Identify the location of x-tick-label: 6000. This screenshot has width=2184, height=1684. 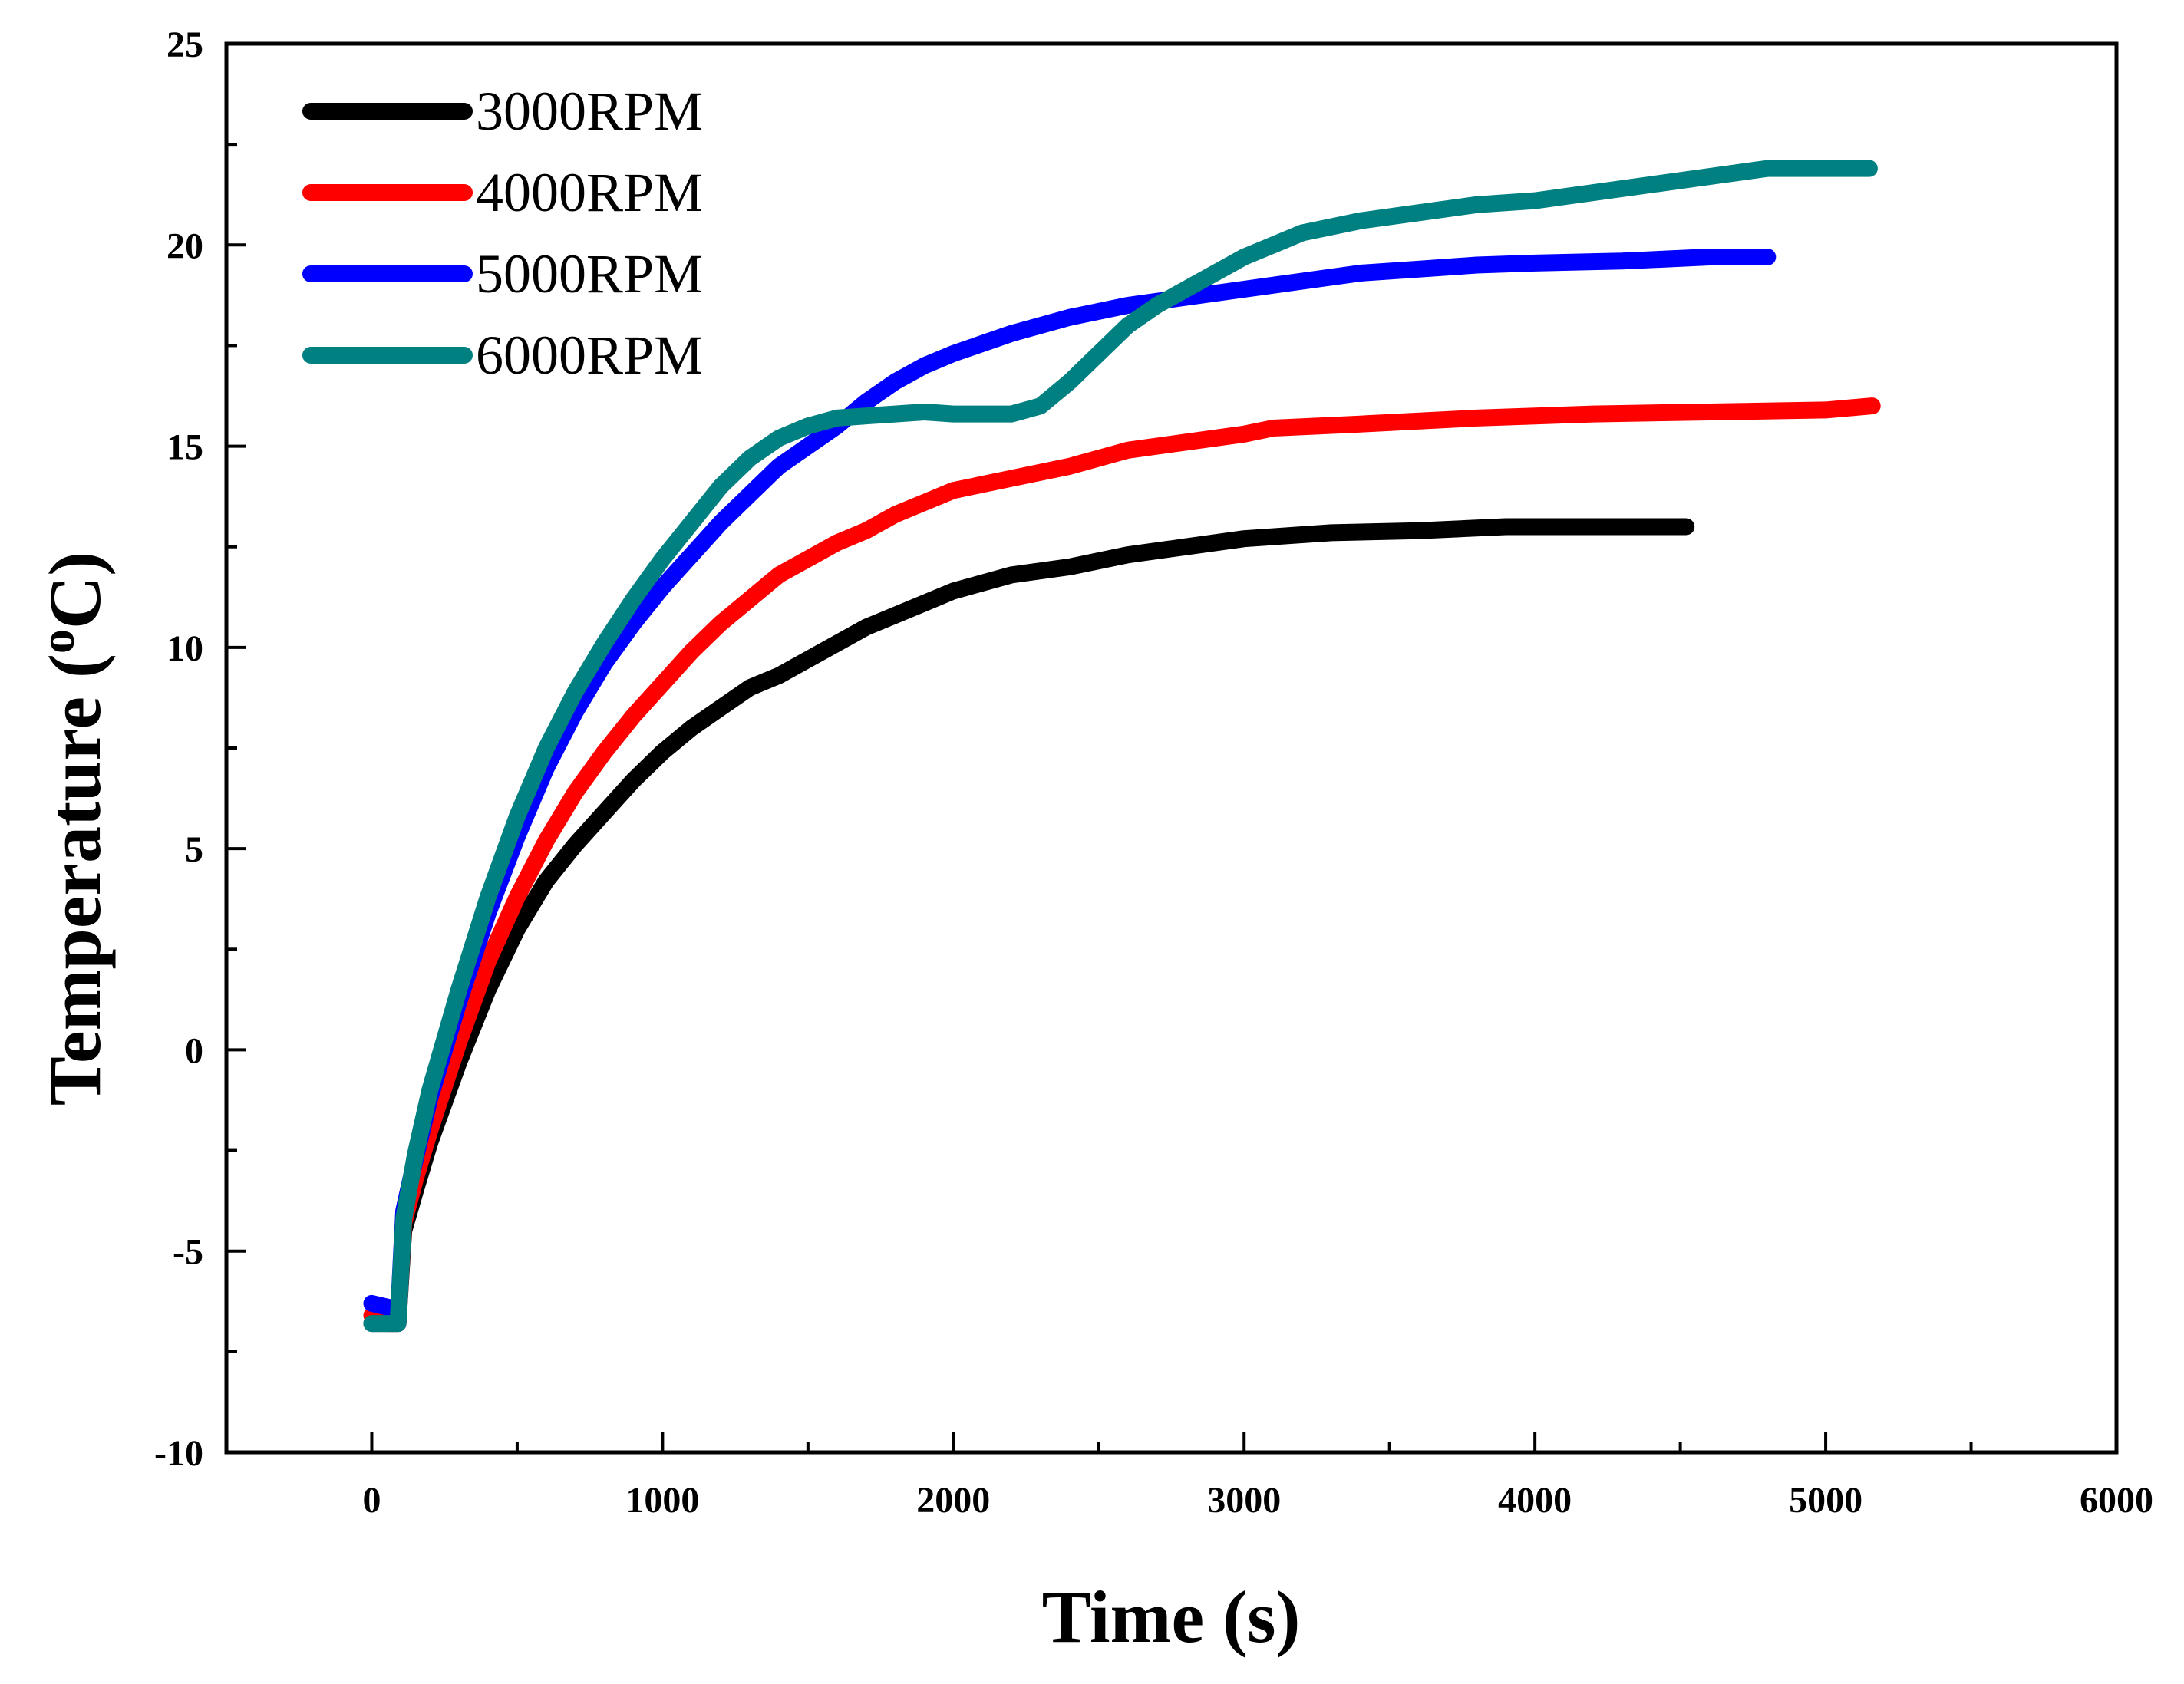
(2116, 1501).